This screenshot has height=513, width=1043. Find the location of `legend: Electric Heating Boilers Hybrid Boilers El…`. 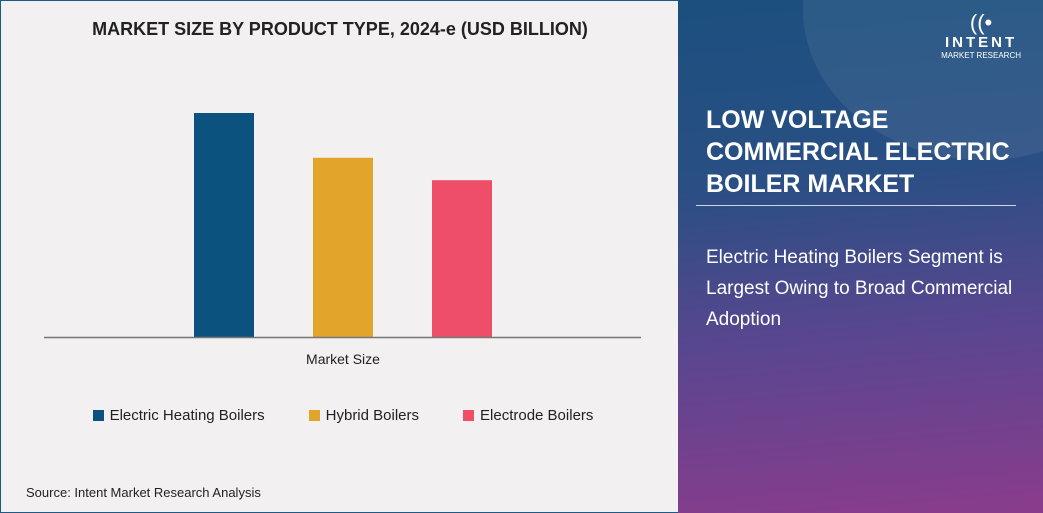

legend: Electric Heating Boilers Hybrid Boilers El… is located at coordinates (343, 415).